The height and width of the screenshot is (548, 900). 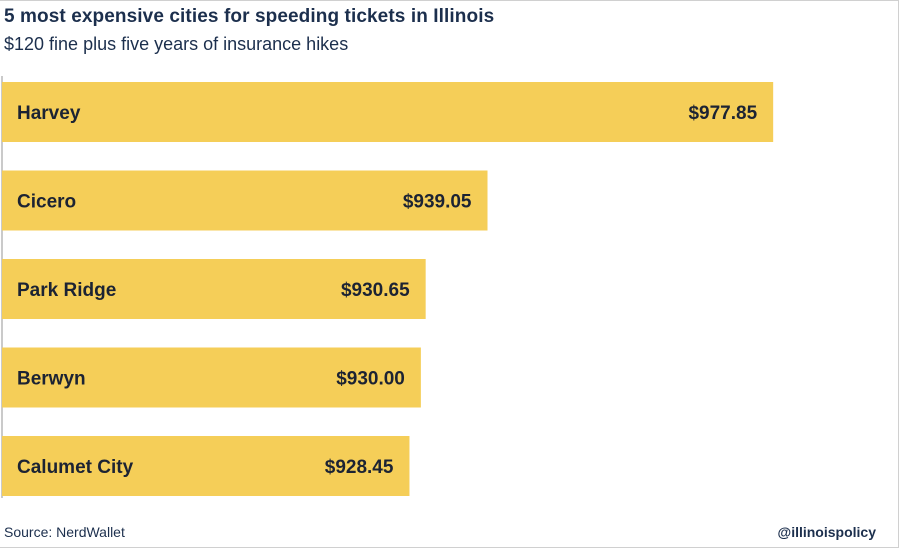 What do you see at coordinates (206, 466) in the screenshot?
I see `bar-calumet-city` at bounding box center [206, 466].